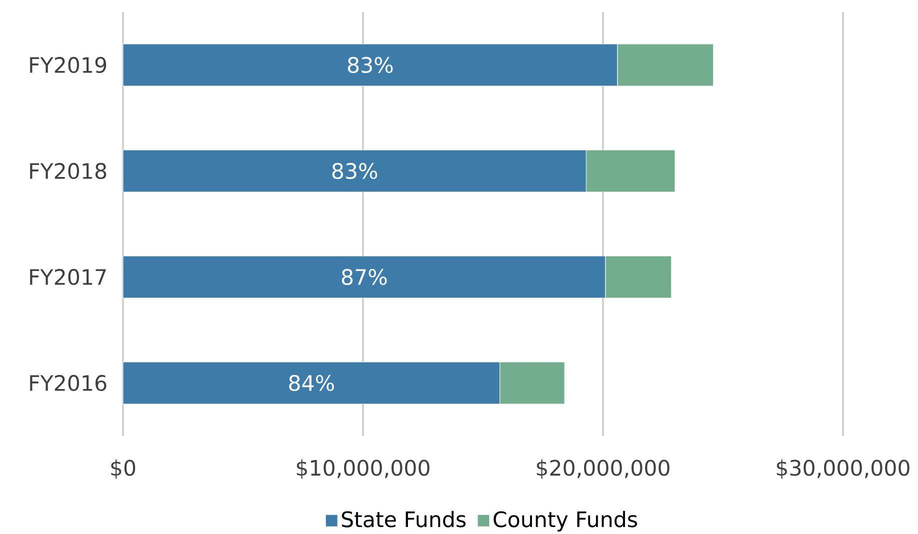  I want to click on x-tick-label: $20,000,000, so click(603, 469).